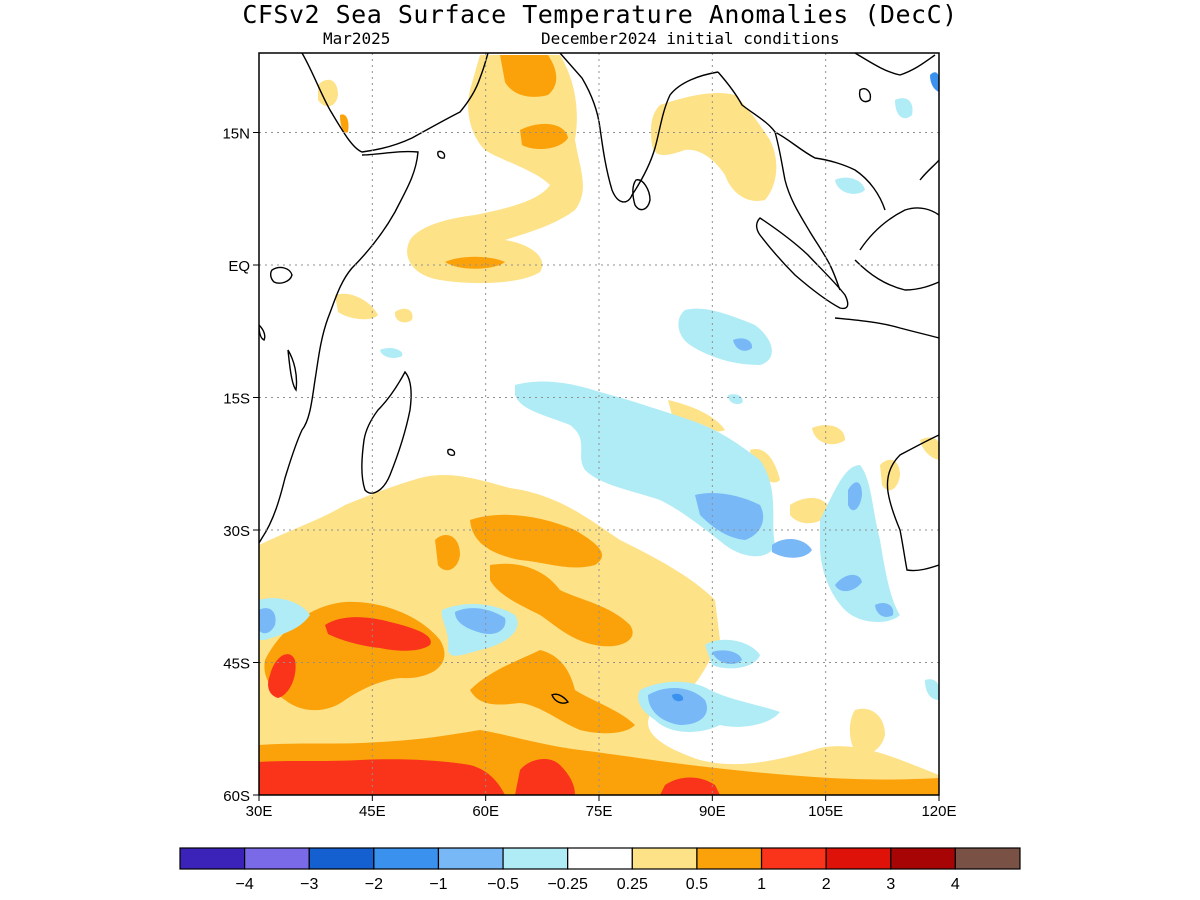 The width and height of the screenshot is (1200, 900). What do you see at coordinates (386, 432) in the screenshot?
I see `coastline-madagascar` at bounding box center [386, 432].